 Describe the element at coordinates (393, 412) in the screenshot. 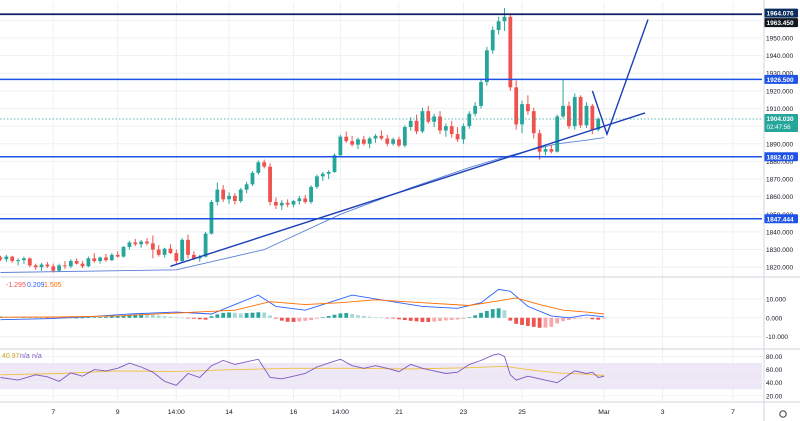

I see `time-axis: 7 9 14:00 14 16 14:00 21 23 25 Mar 3 7` at that location.